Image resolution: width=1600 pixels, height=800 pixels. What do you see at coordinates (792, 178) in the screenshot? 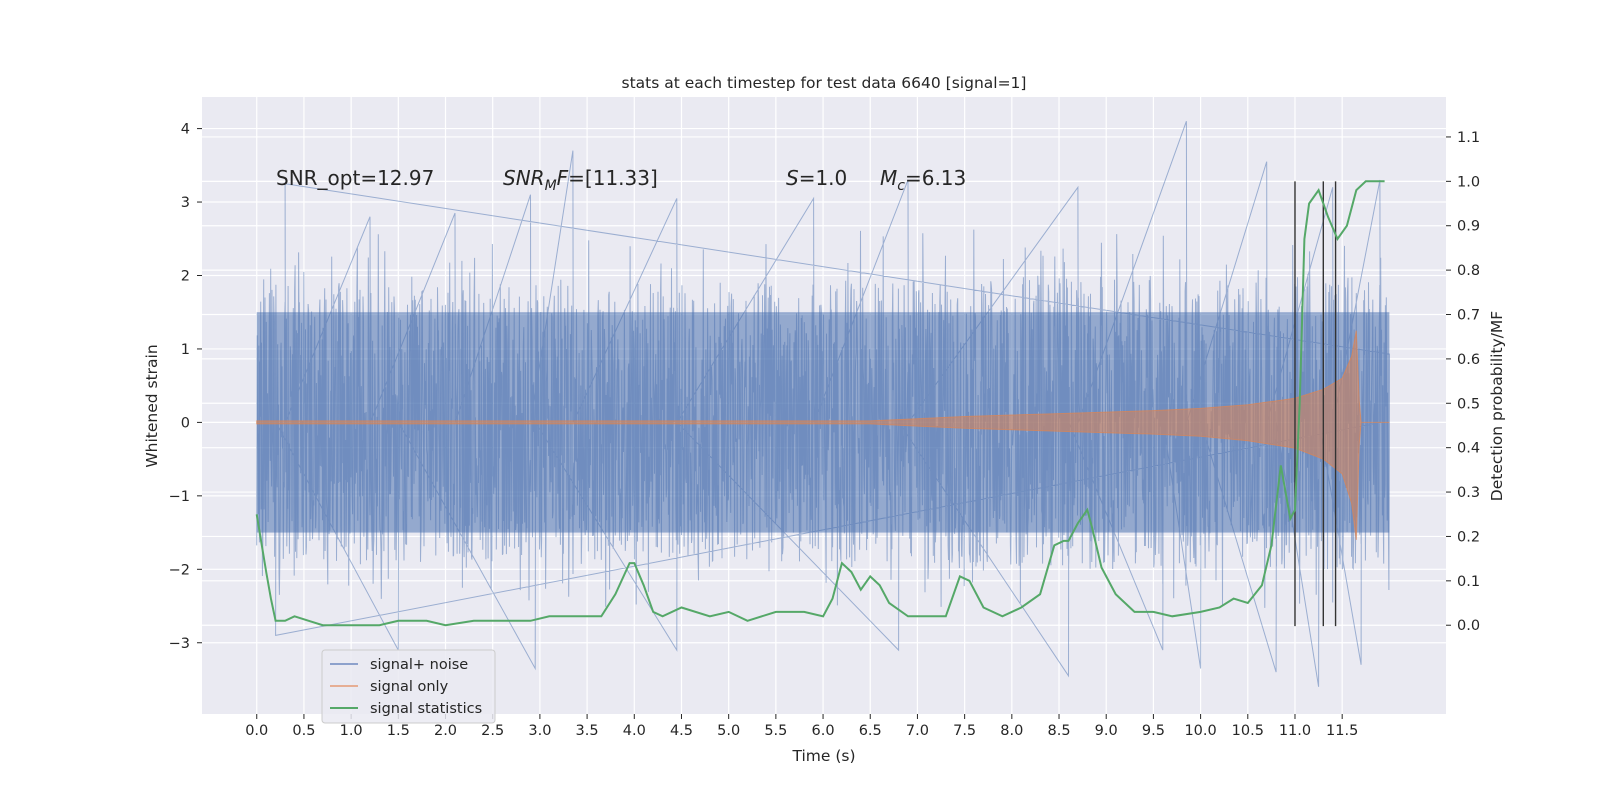
I see `s-symbol: S` at bounding box center [792, 178].